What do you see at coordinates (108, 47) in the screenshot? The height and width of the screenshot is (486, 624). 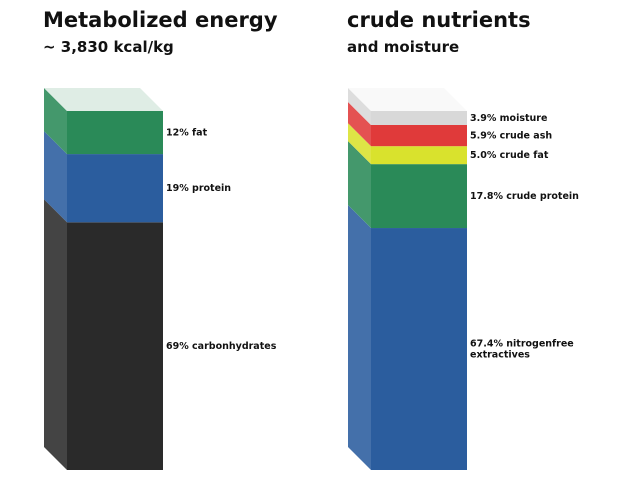 I see `left-chart-subtitle: ~ 3,830 kcal/kg` at bounding box center [108, 47].